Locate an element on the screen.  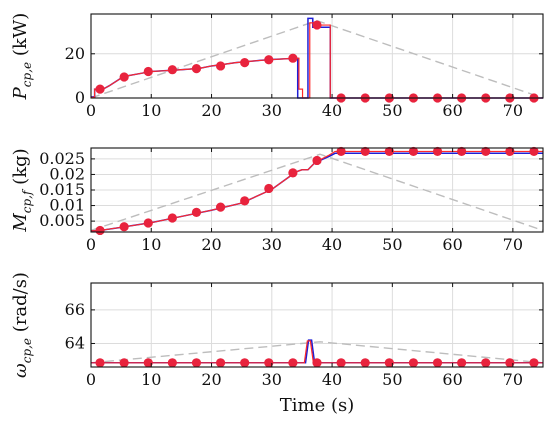
y-axis-symbol: P is located at coordinates (20, 93).